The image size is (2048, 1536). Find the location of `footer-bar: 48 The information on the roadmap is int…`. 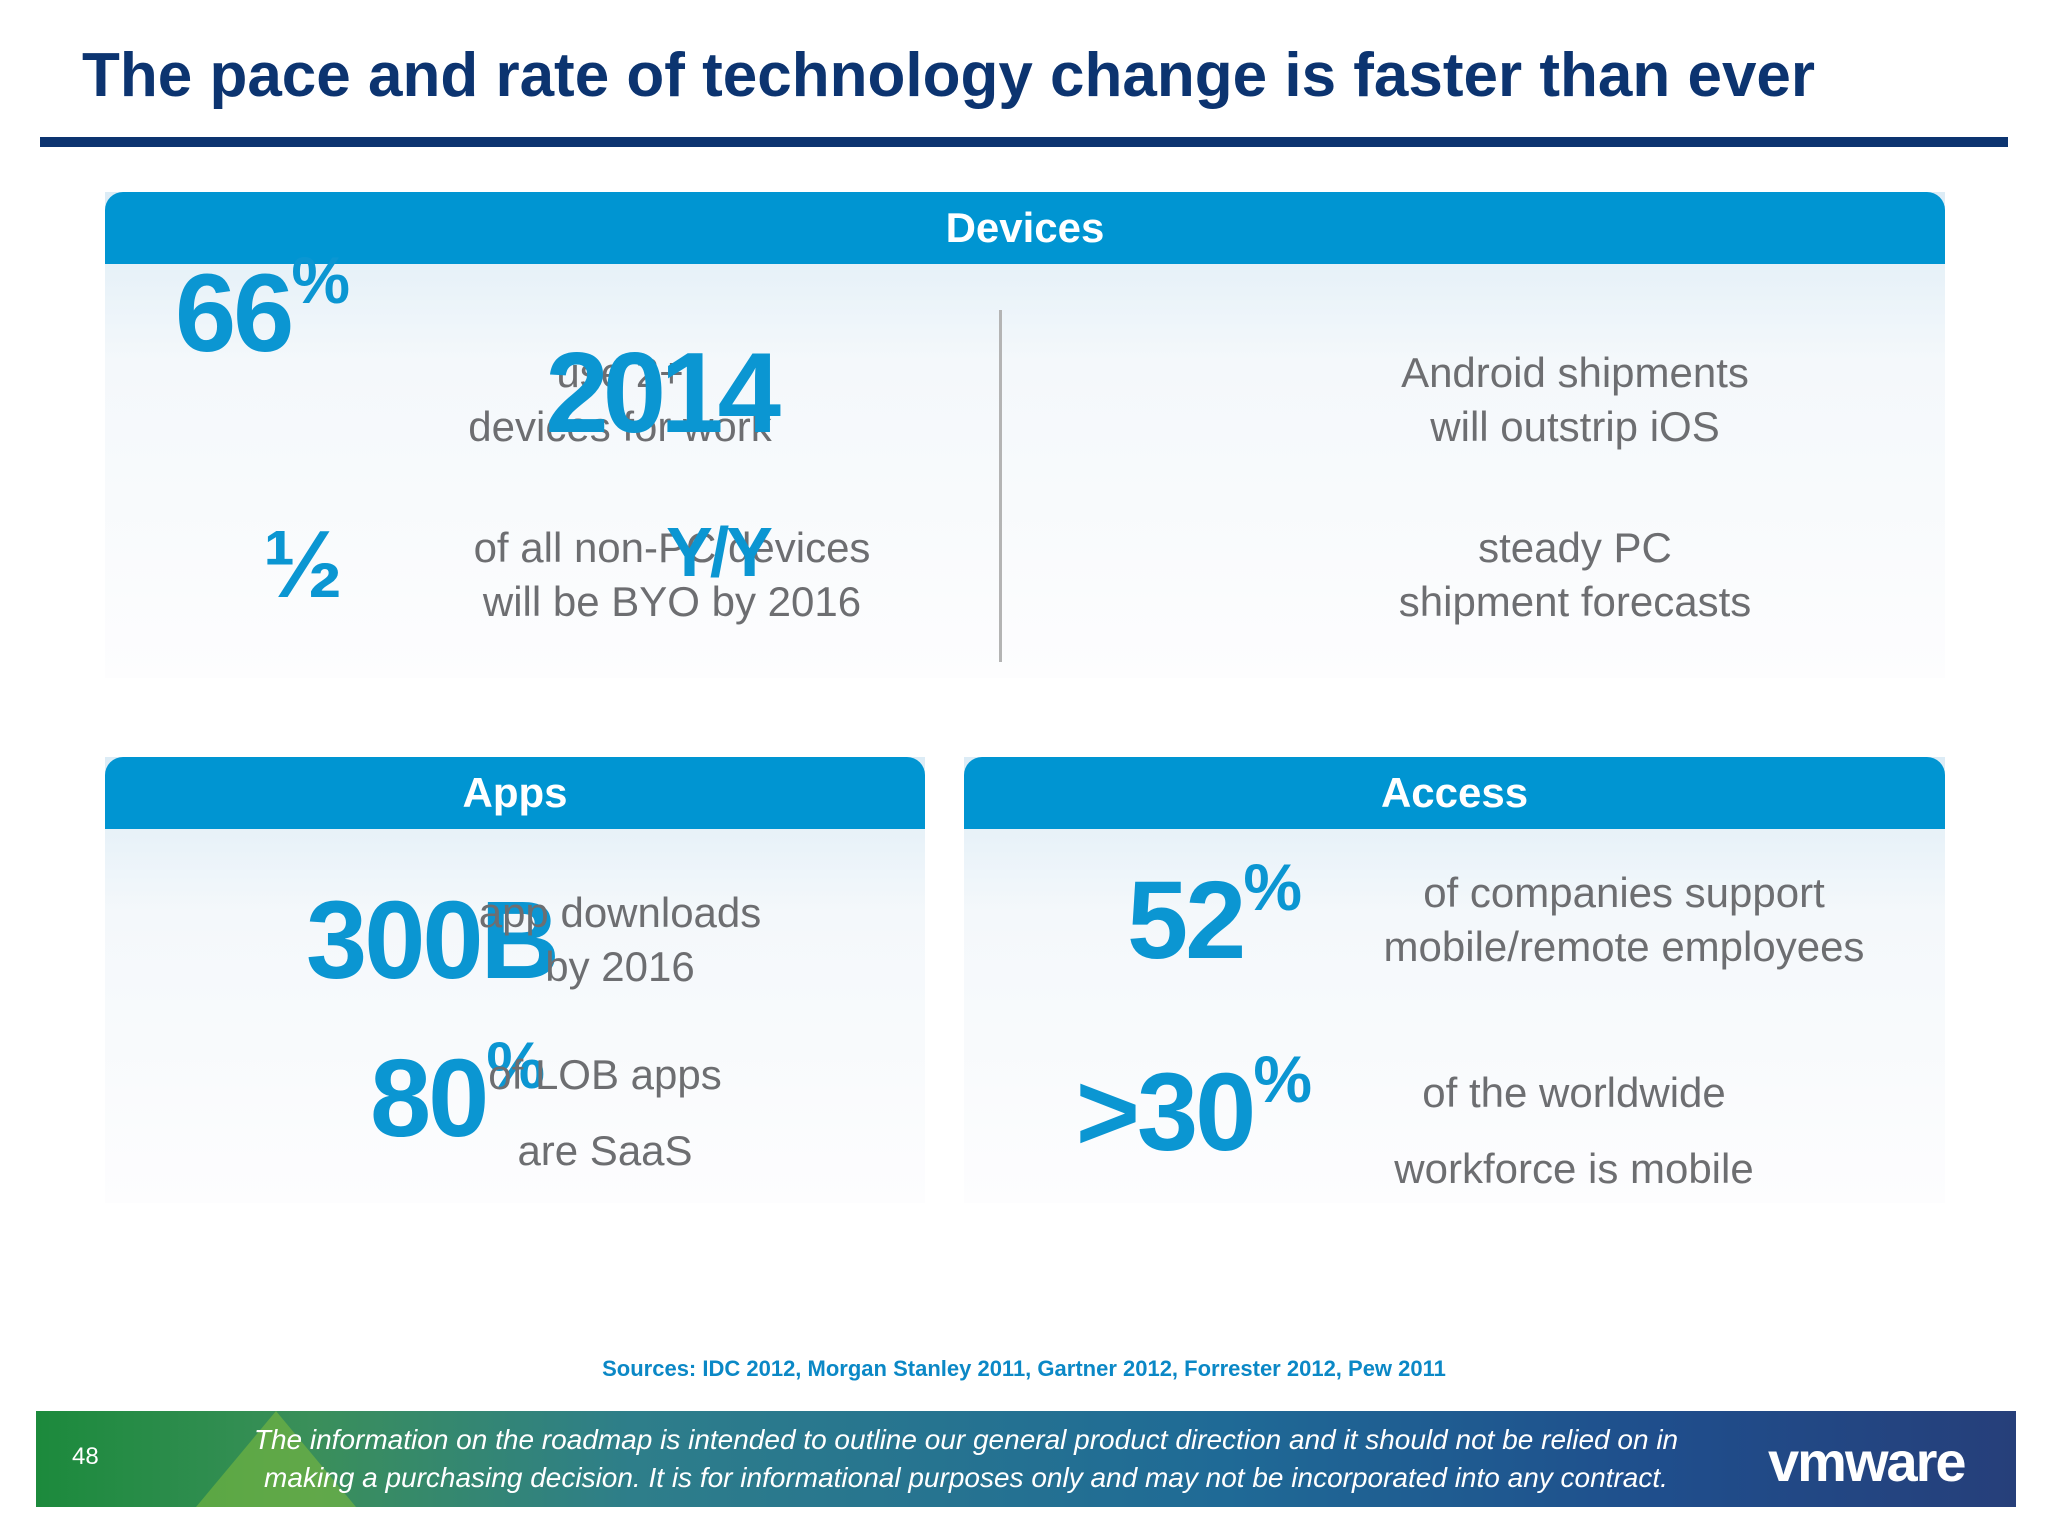

footer-bar: 48 The information on the roadmap is int… is located at coordinates (1026, 1459).